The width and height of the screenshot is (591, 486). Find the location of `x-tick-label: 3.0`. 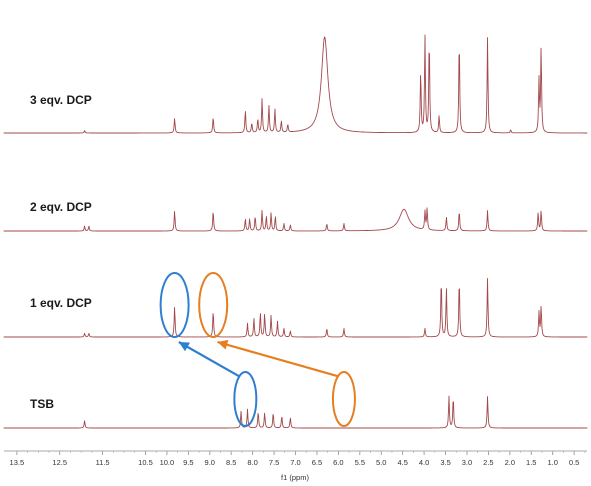

x-tick-label: 3.0 is located at coordinates (467, 462).